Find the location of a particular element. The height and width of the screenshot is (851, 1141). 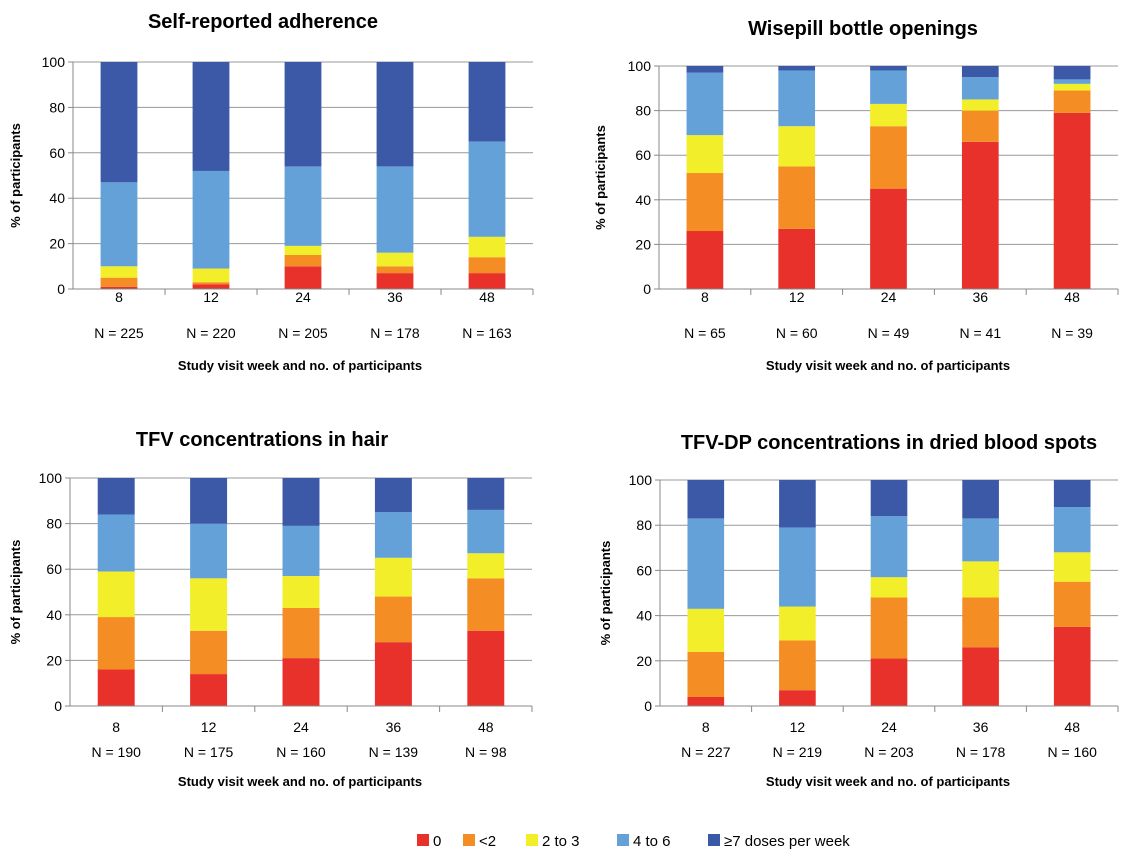

x-tick-n-label: N = 160 is located at coordinates (301, 752).